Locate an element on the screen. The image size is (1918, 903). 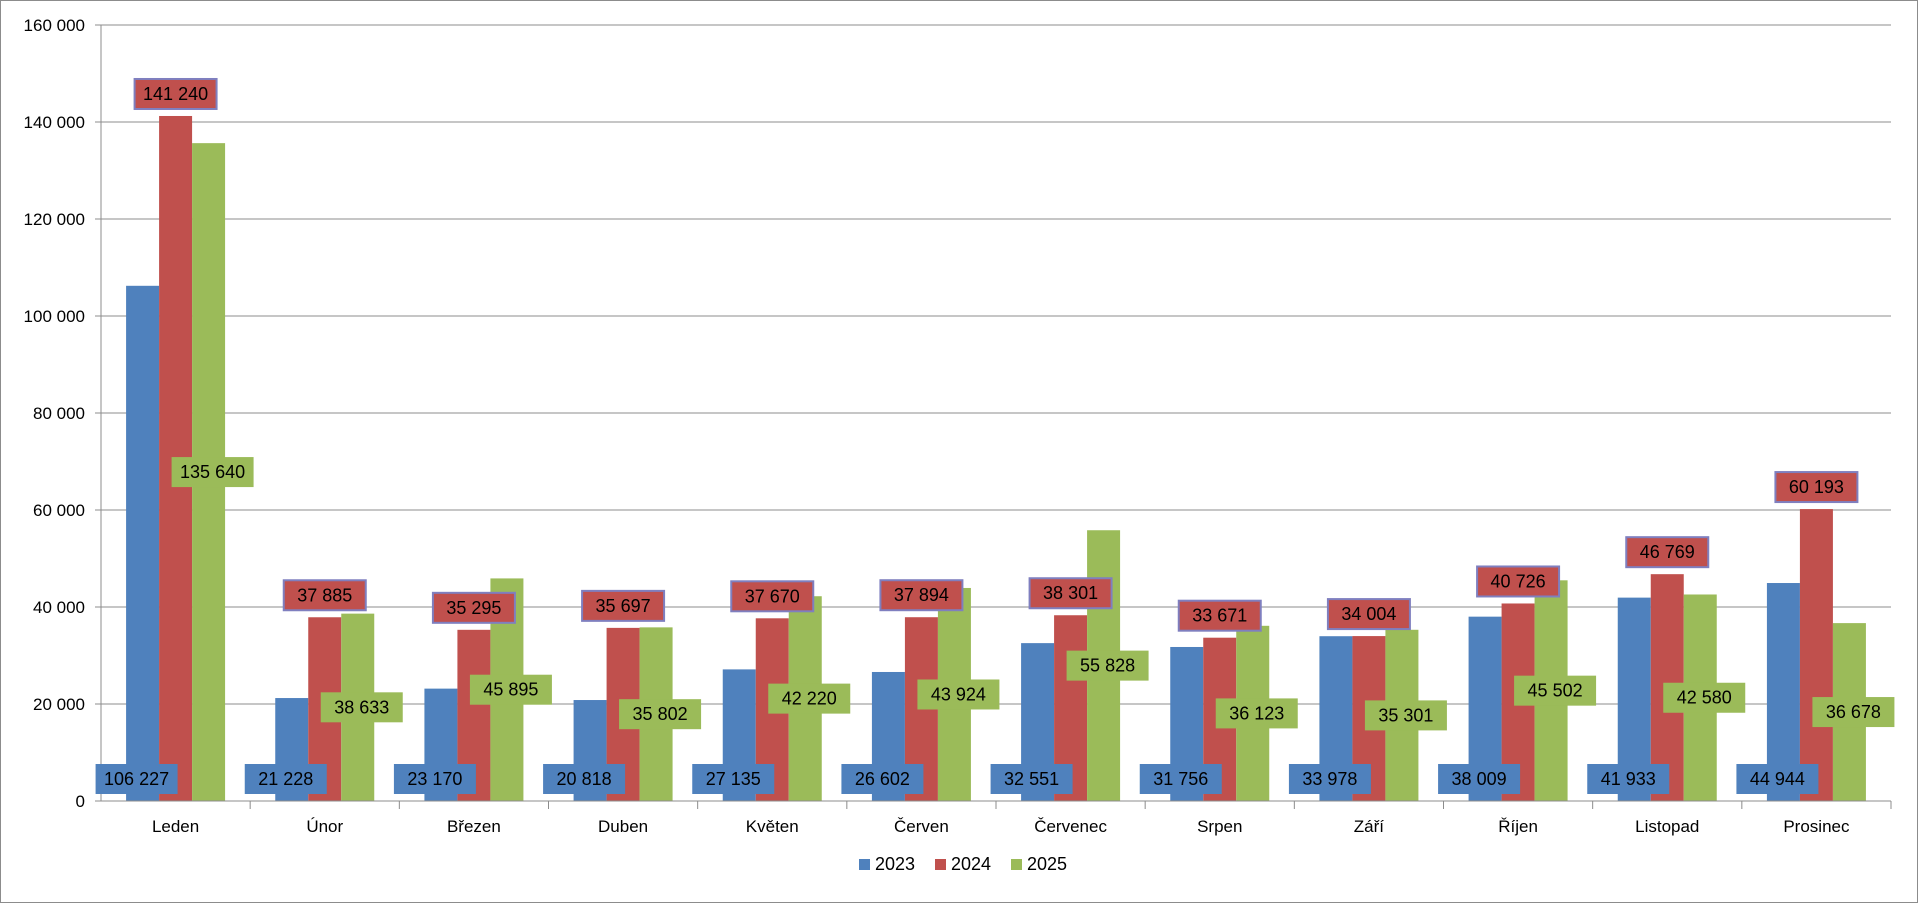
bar-2024 is located at coordinates (1816, 655).